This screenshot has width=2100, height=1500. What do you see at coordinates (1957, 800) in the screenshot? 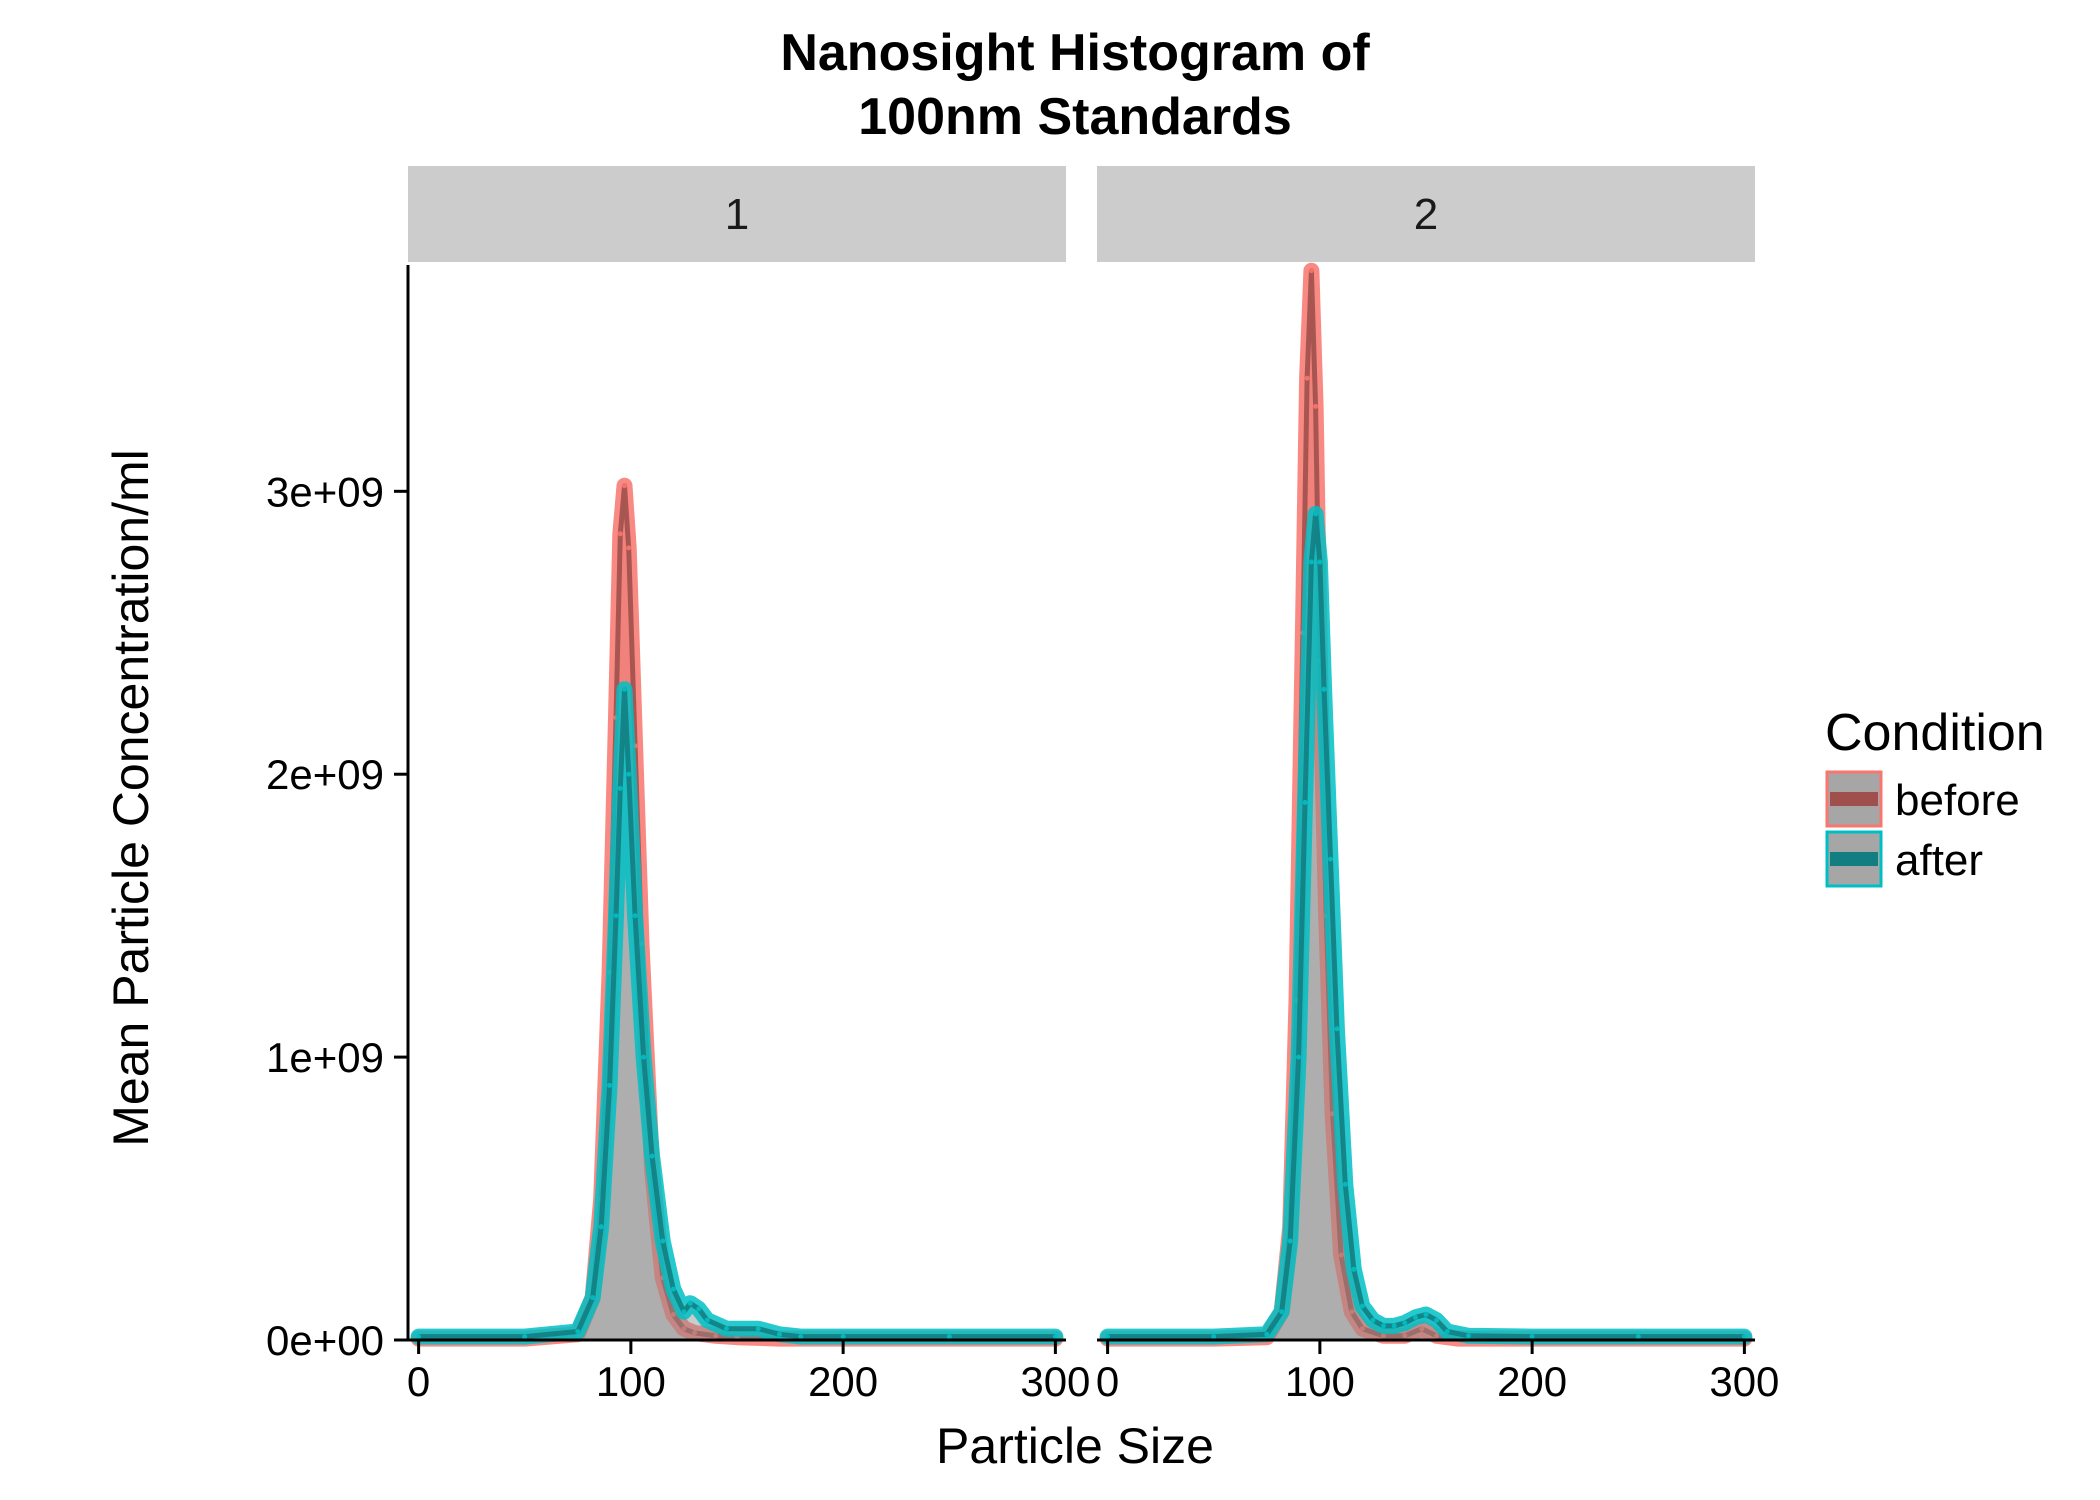
I see `legend-label-before: before` at bounding box center [1957, 800].